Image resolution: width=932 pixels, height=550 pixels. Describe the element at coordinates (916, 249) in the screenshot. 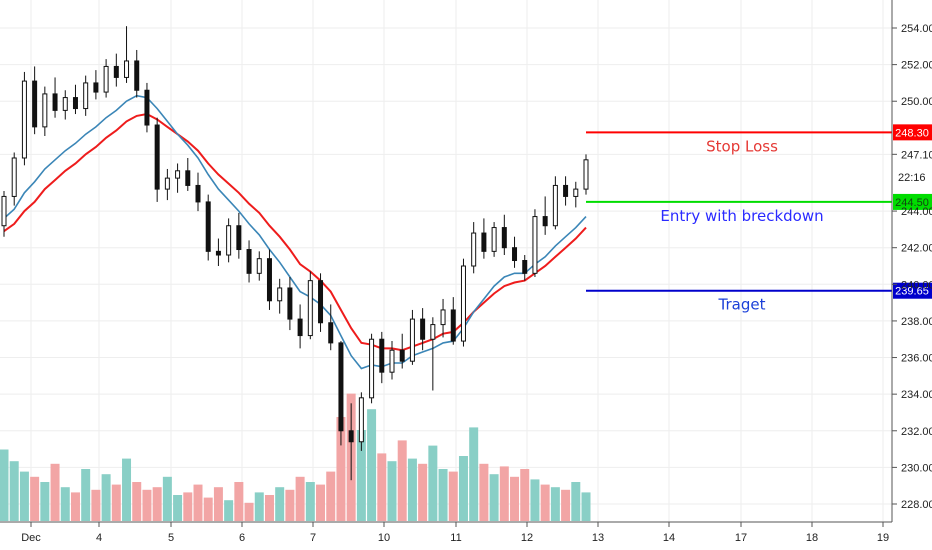

I see `y-tick-label: 242.00` at that location.